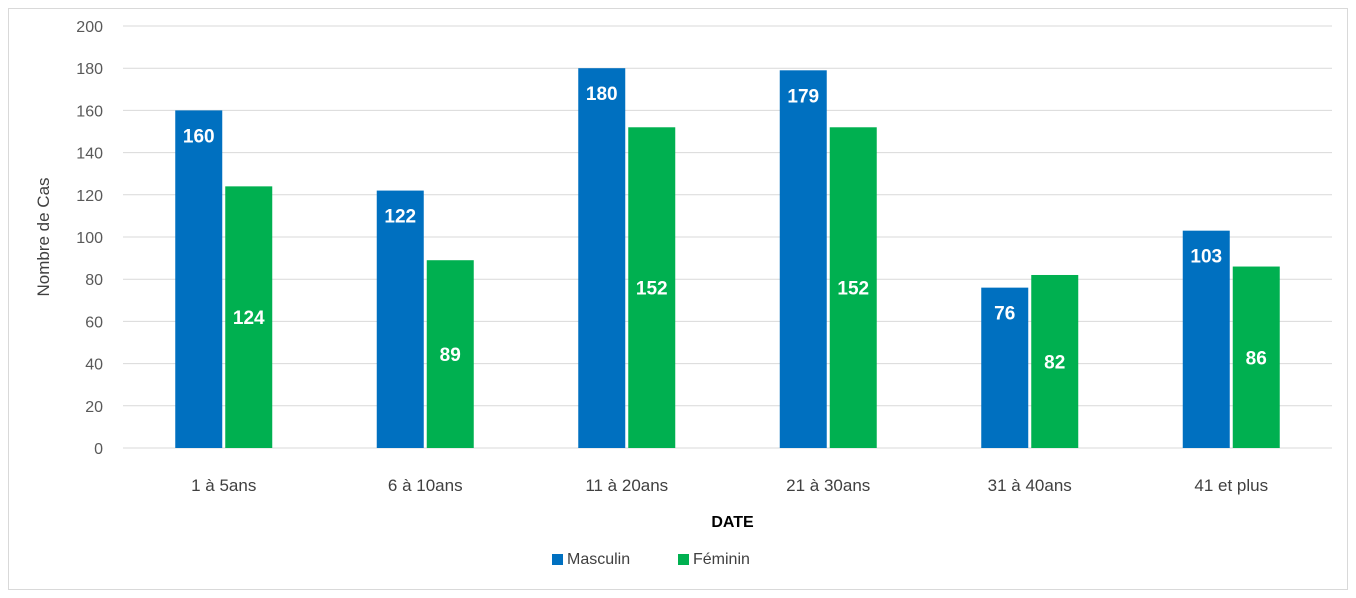 This screenshot has height=598, width=1356. I want to click on y-tick-label: 120, so click(89, 196).